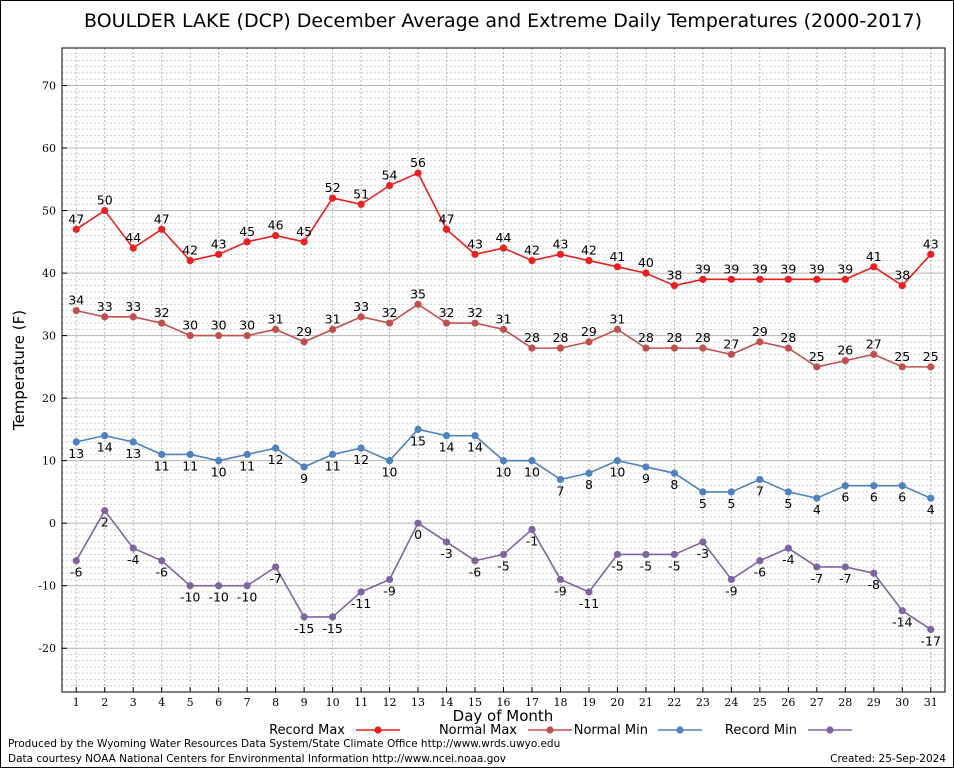 The width and height of the screenshot is (954, 768). Describe the element at coordinates (447, 702) in the screenshot. I see `x-tick-label: 14` at that location.